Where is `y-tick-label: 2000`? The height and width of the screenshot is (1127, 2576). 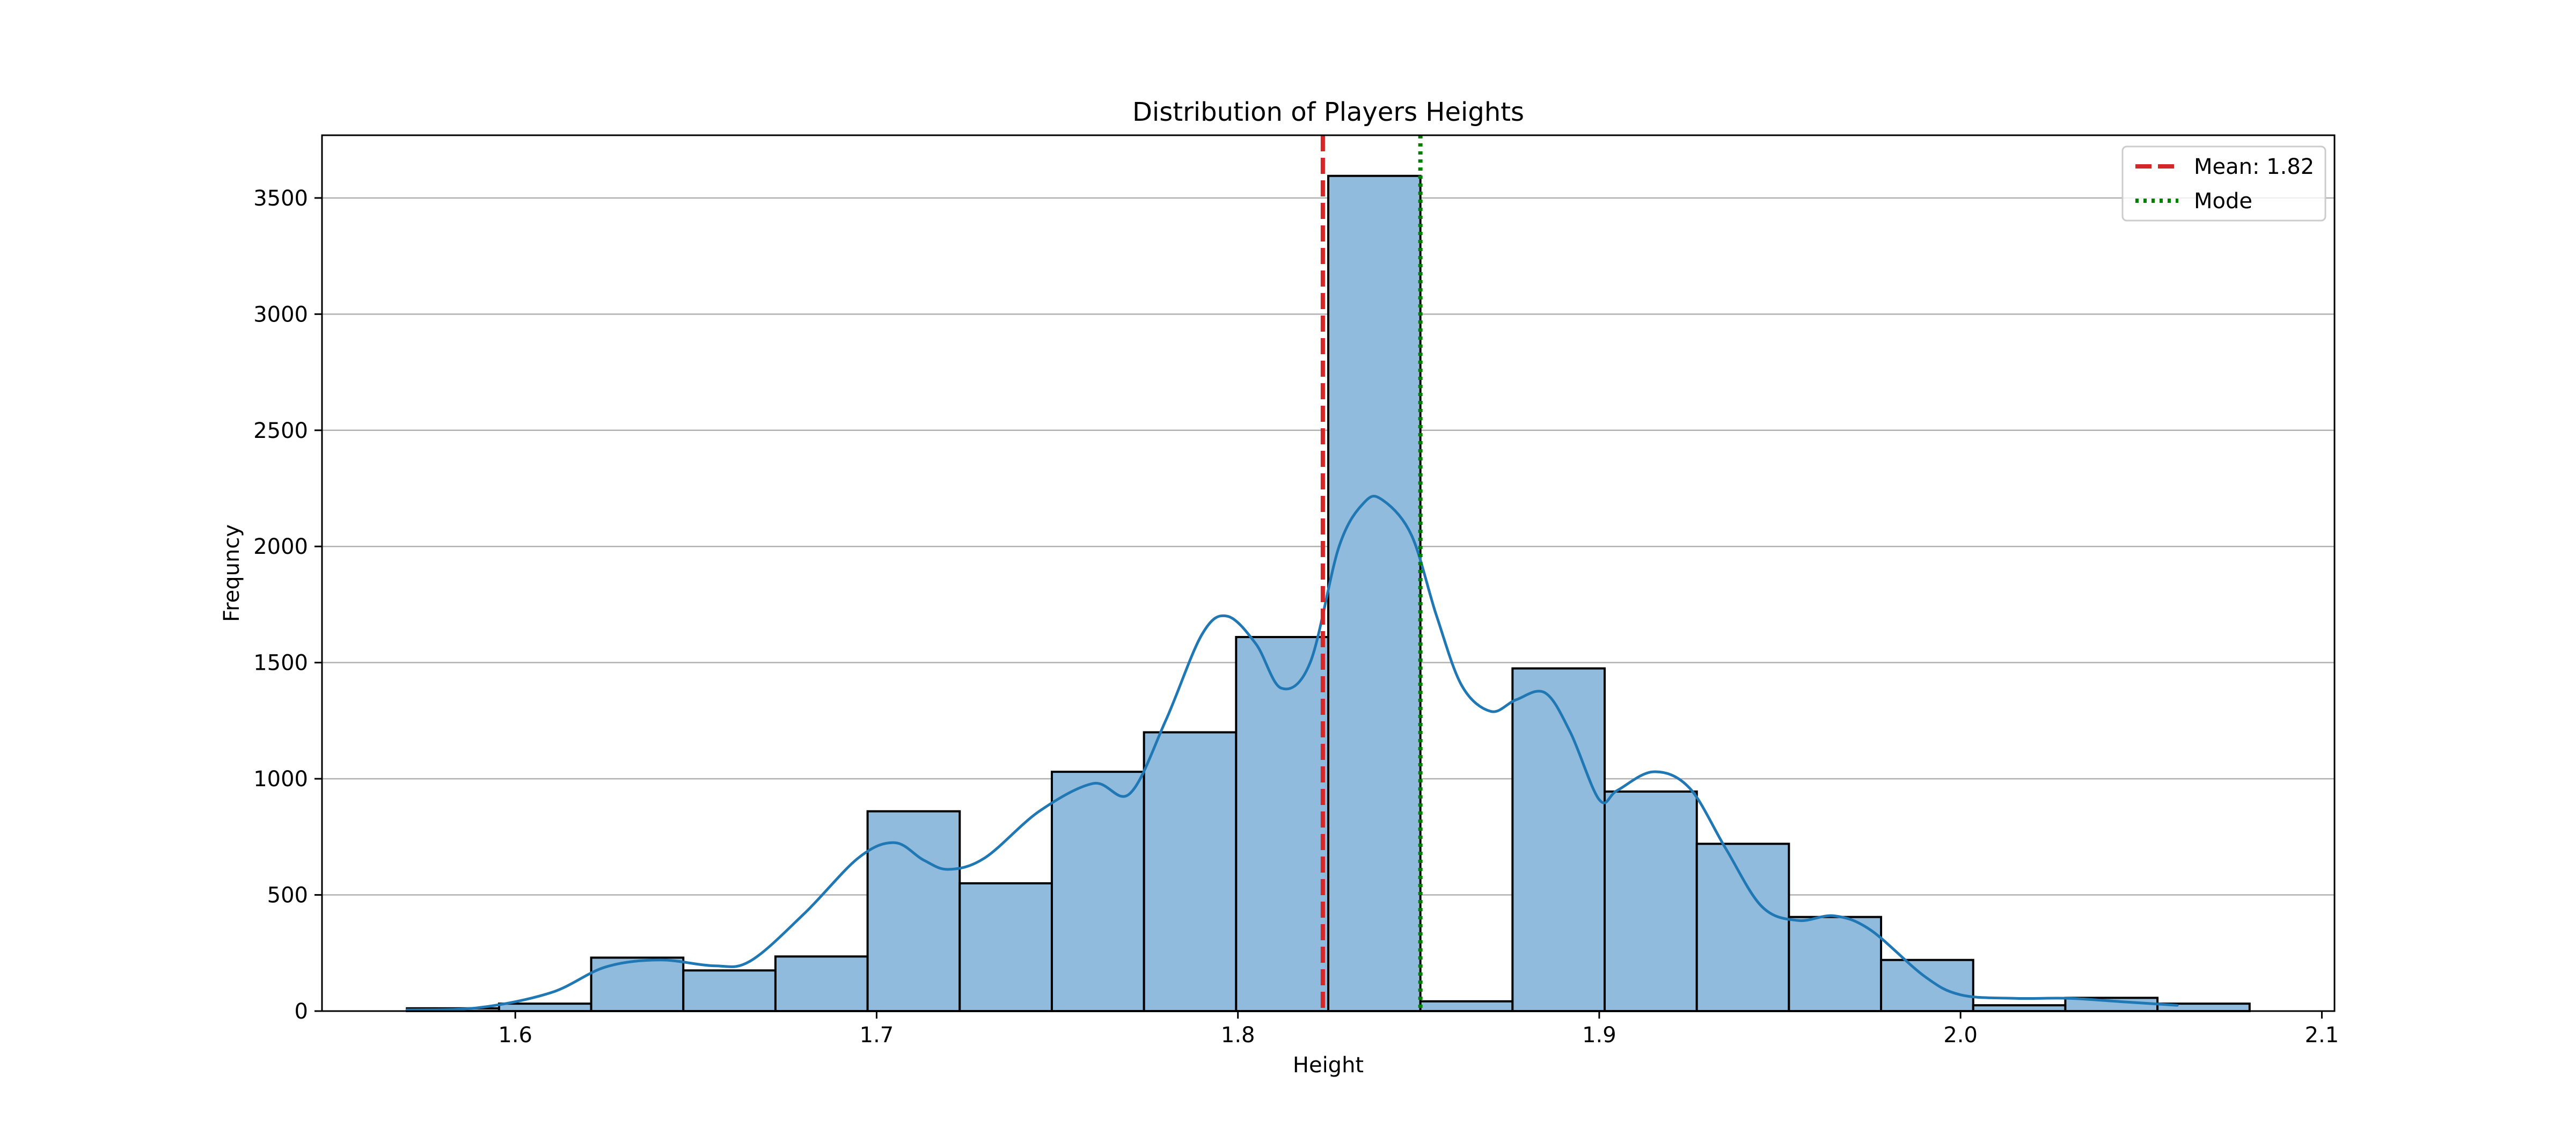 y-tick-label: 2000 is located at coordinates (280, 547).